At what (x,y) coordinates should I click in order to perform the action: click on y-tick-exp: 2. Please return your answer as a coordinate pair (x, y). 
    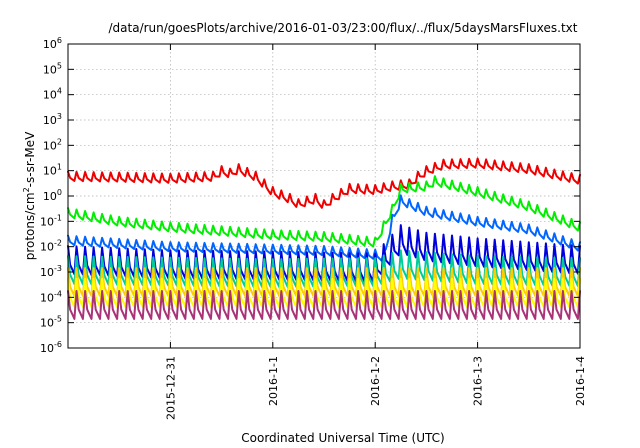
    Looking at the image, I should click on (59, 141).